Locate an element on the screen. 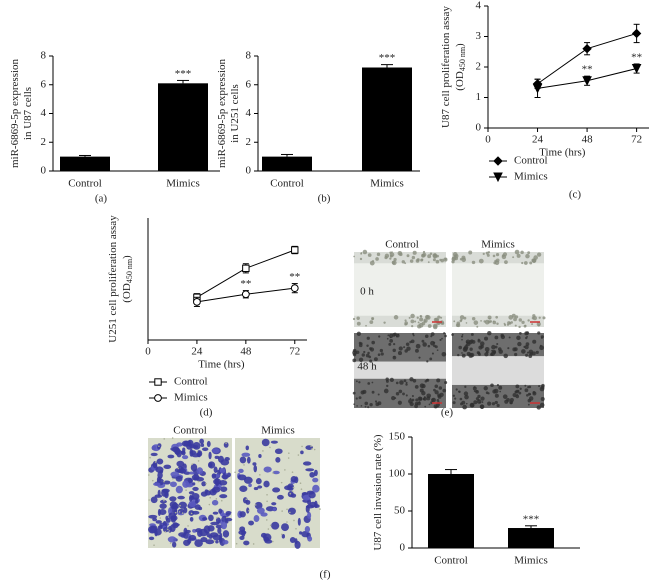  y-label-line: miR-6869-5p expression is located at coordinates (15, 113).